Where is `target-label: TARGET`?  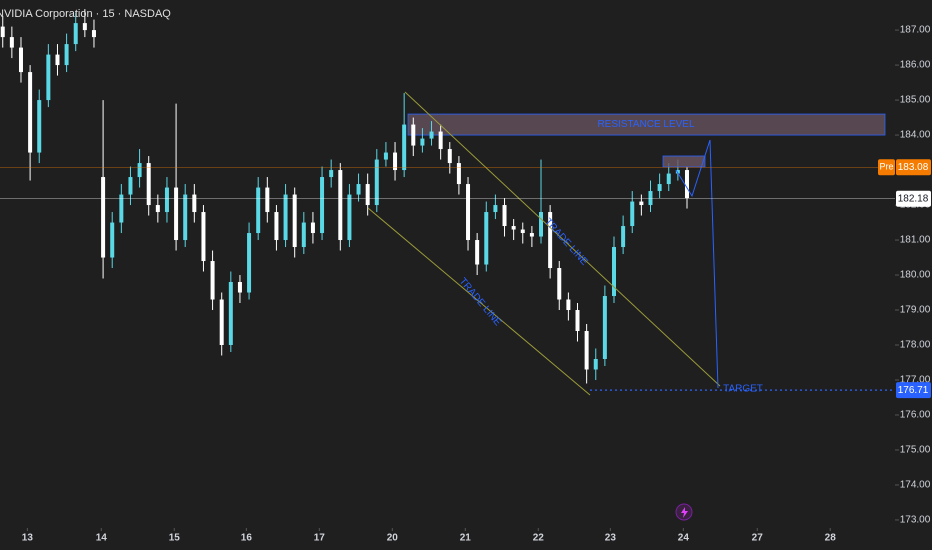
target-label: TARGET is located at coordinates (743, 389).